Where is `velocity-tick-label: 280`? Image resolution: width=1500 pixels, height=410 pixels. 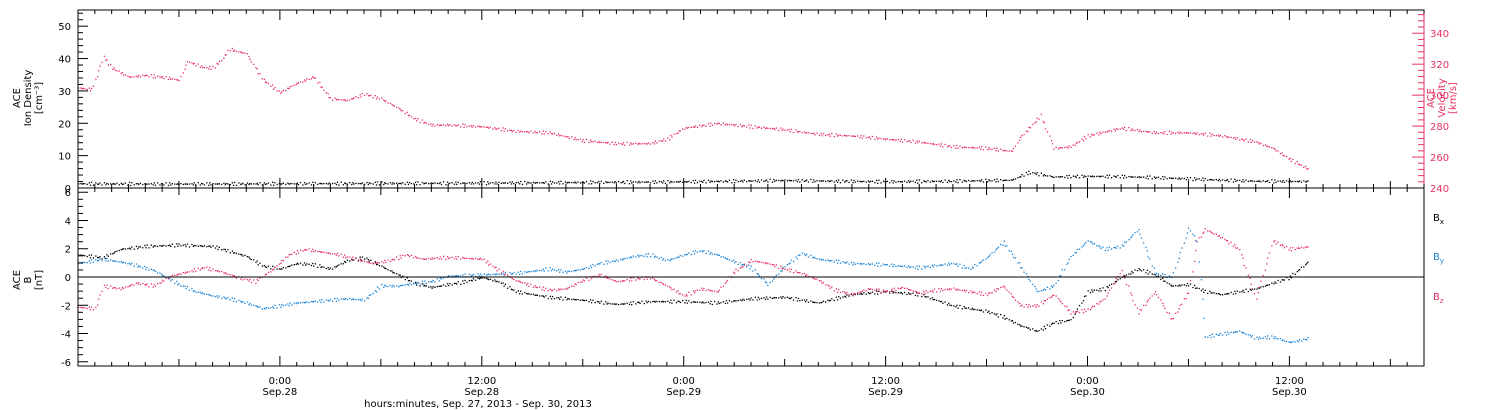 velocity-tick-label: 280 is located at coordinates (1439, 127).